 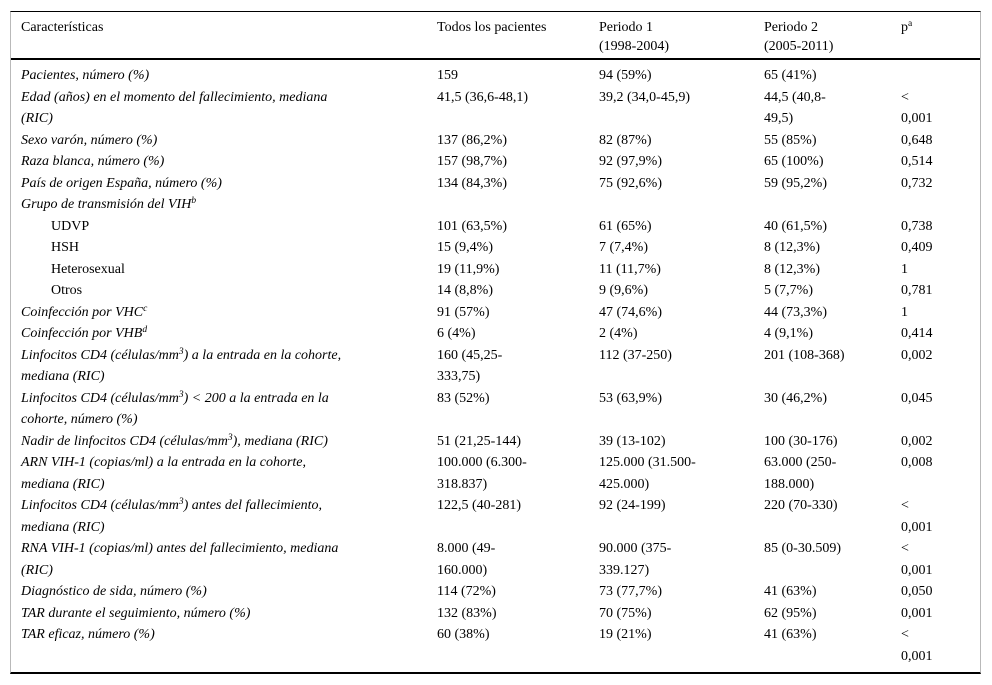 What do you see at coordinates (495, 73) in the screenshot?
I see `table-row: Pacientes, número (%) 159 94 (59%) 65 (41%)` at bounding box center [495, 73].